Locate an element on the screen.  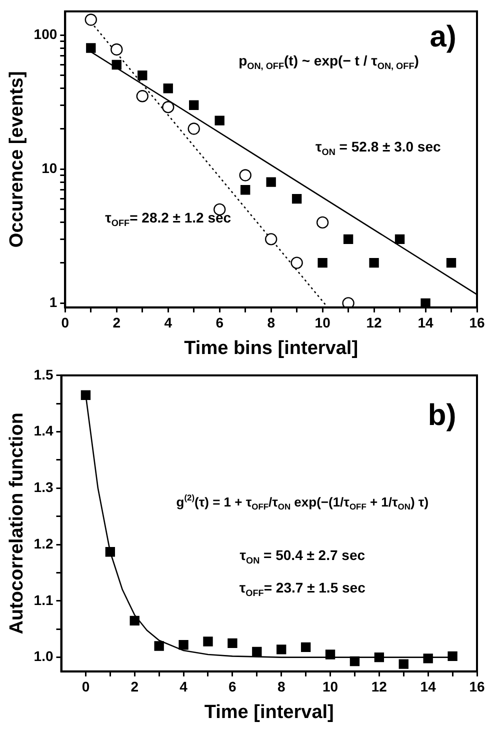
annotation: a) is located at coordinates (443, 37).